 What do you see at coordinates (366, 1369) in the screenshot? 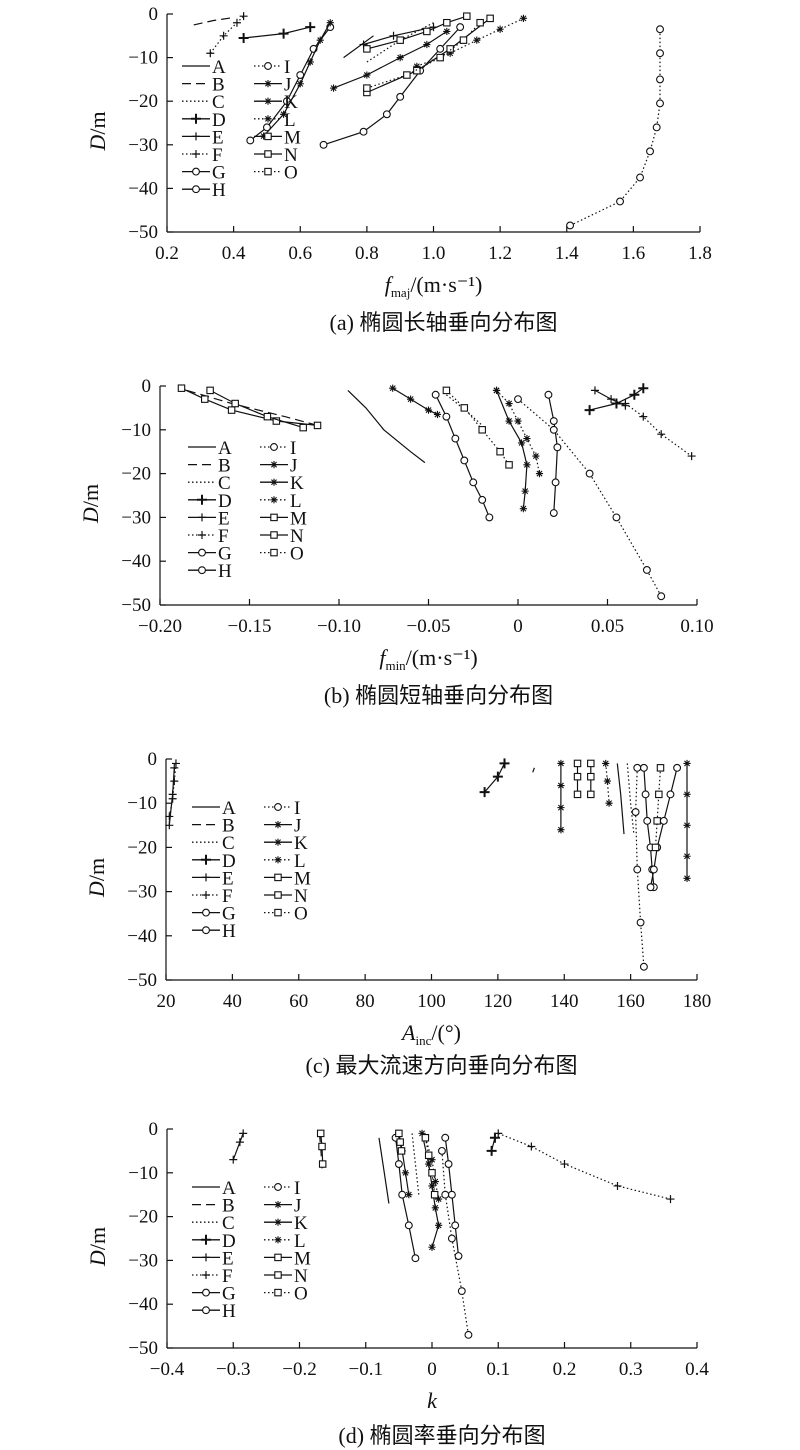
I see `x-tick-label: −0.1` at bounding box center [366, 1369].